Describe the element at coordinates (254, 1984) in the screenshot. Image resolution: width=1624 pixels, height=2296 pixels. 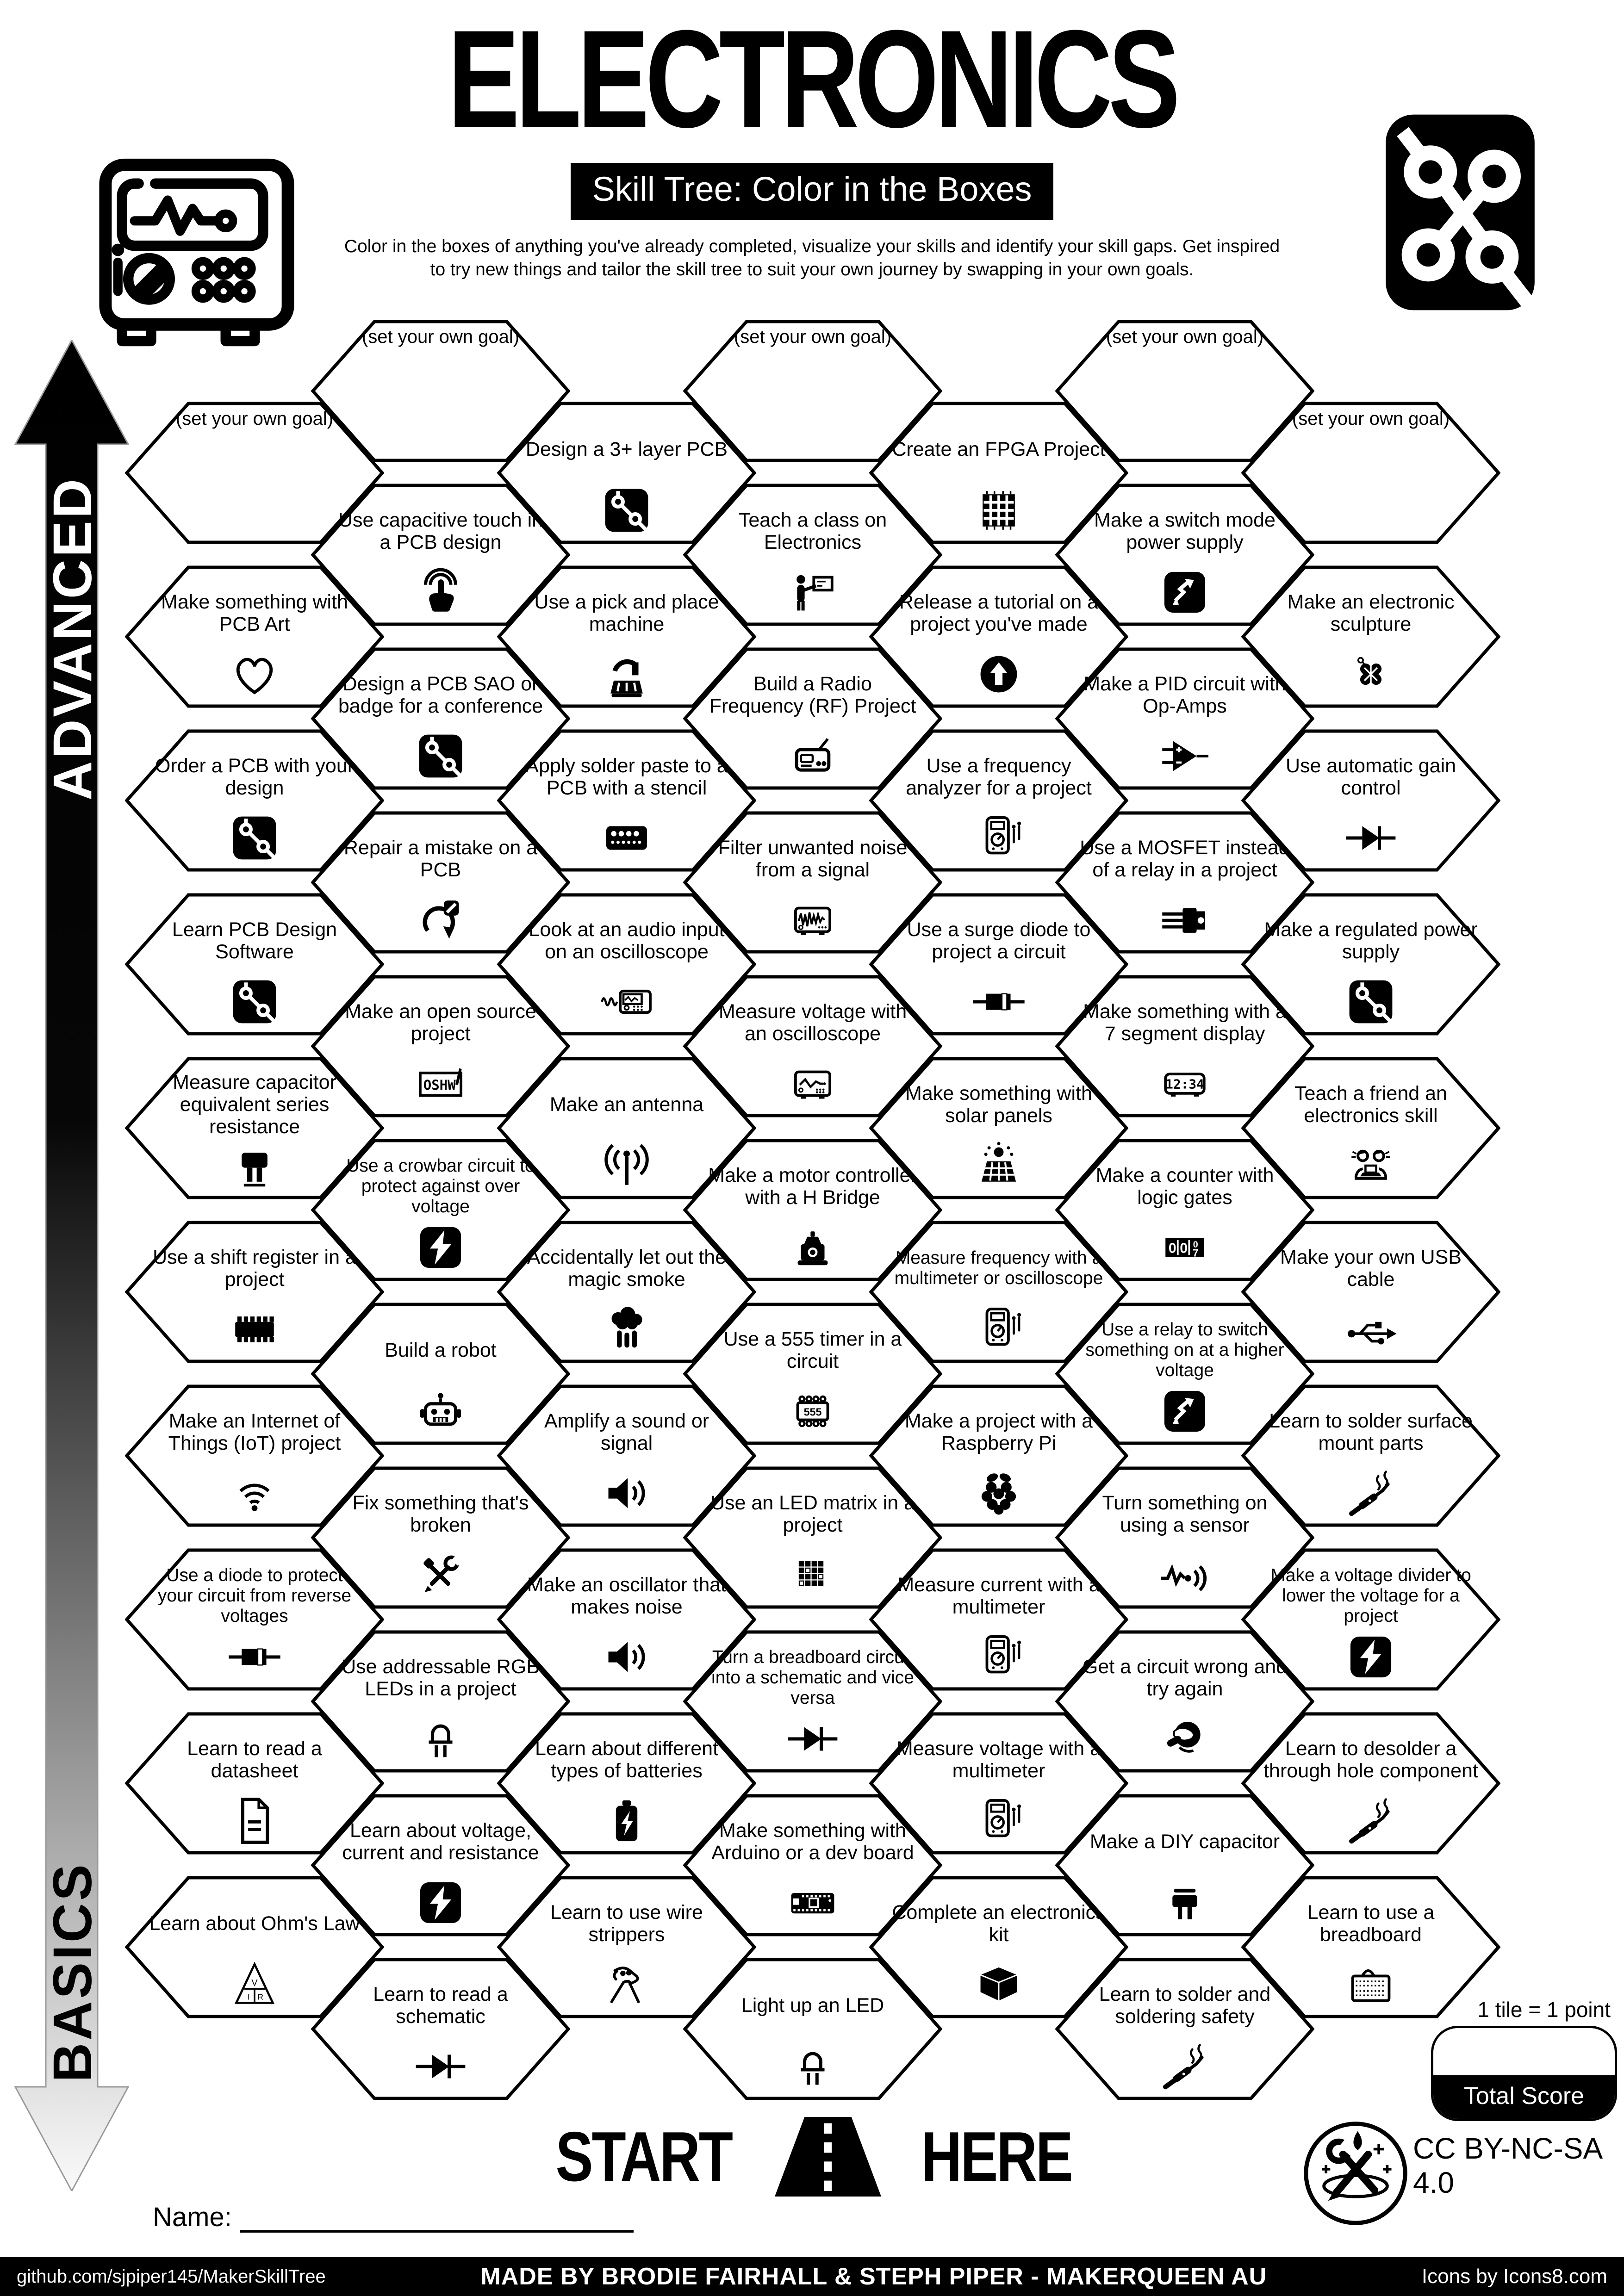
I see `ohms-law-triangle-icon` at that location.